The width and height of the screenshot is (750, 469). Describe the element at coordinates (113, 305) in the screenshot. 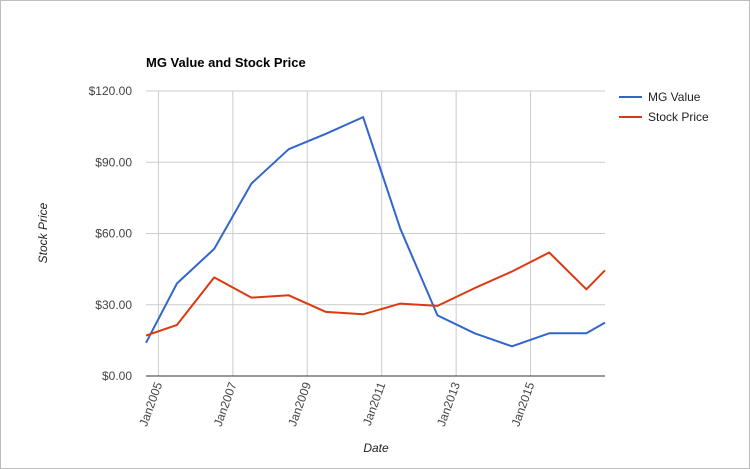

I see `y-tick-label: $30.00` at that location.